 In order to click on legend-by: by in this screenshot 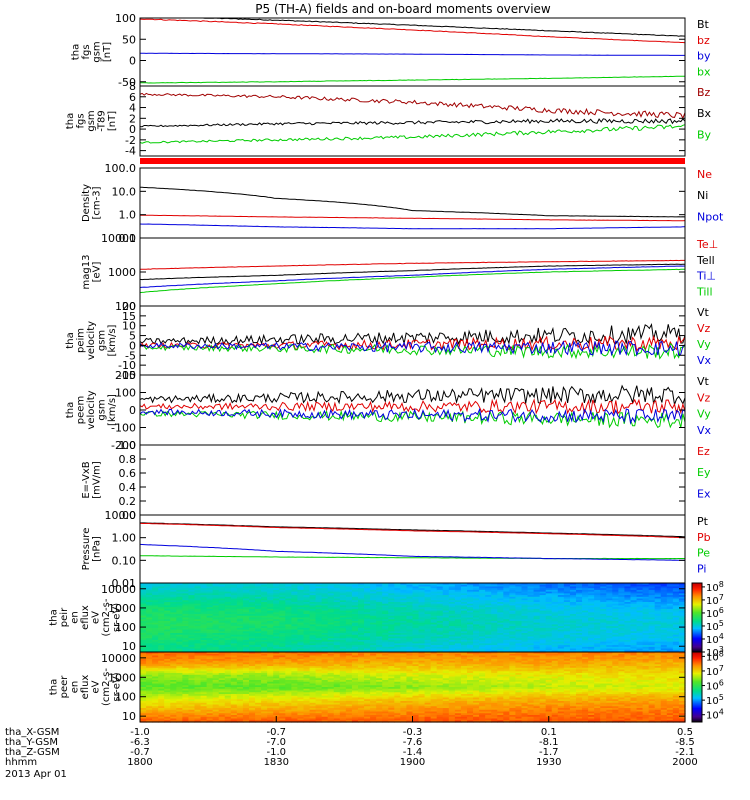, I will do `click(704, 56)`.